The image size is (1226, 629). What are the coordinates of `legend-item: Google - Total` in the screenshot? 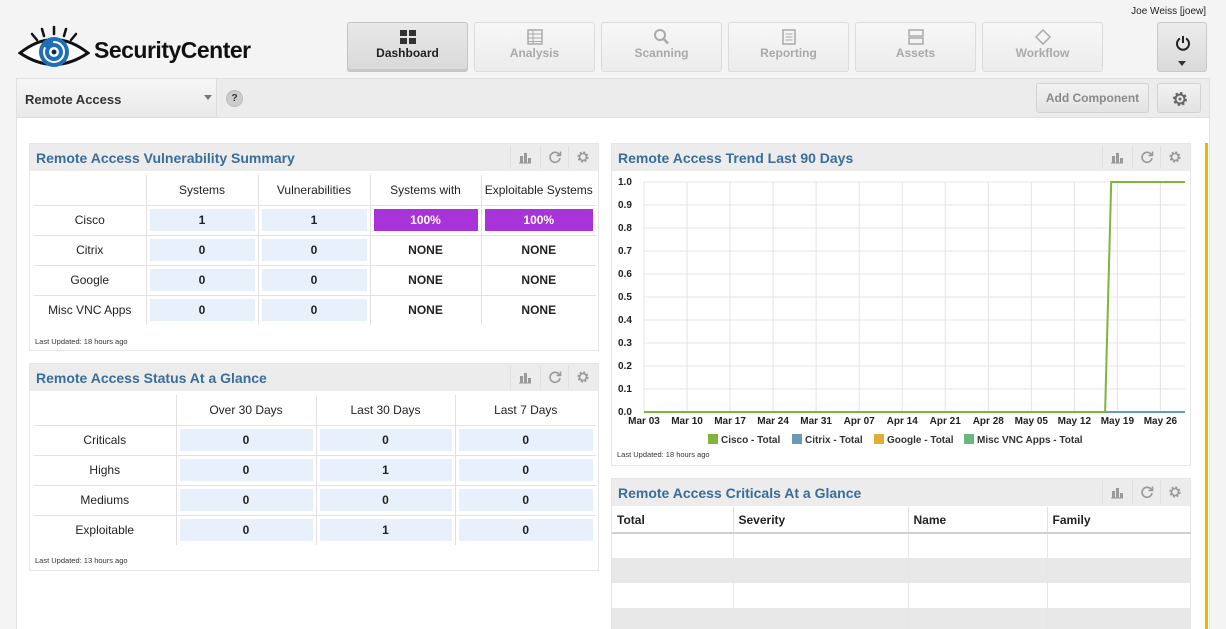 It's located at (913, 440).